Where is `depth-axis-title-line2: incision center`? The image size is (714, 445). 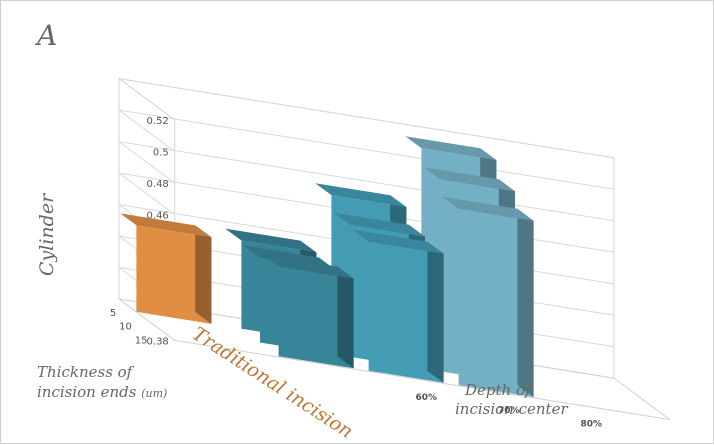 depth-axis-title-line2: incision center is located at coordinates (511, 409).